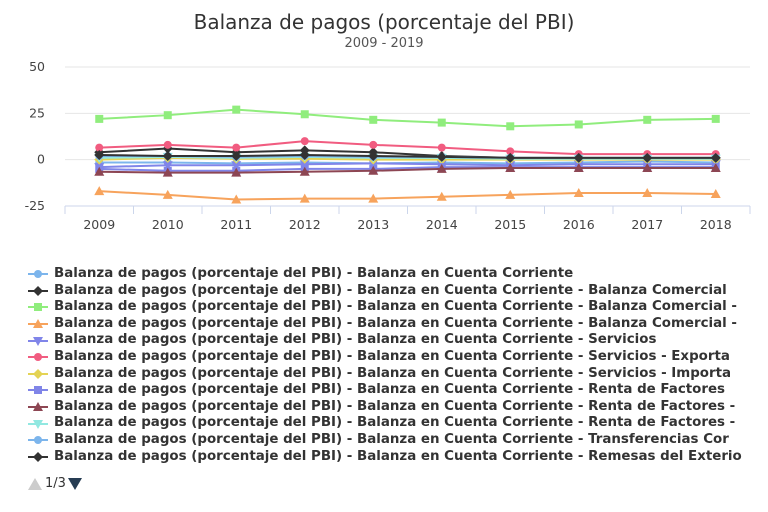  Describe the element at coordinates (41, 159) in the screenshot. I see `y-tick-label: 0` at that location.